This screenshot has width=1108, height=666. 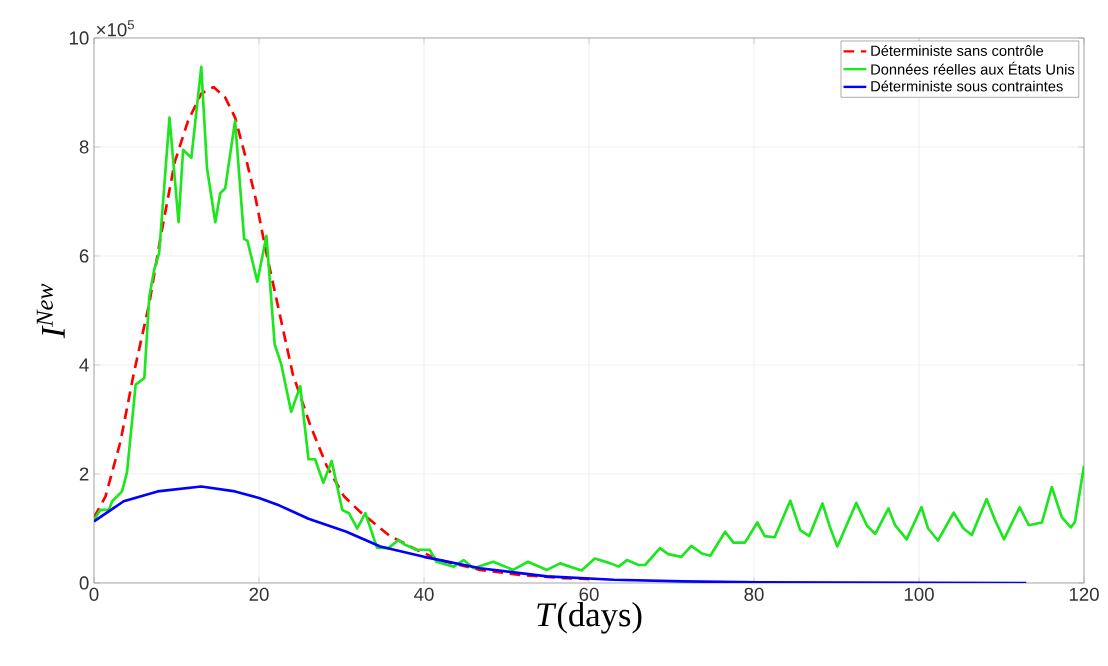 I want to click on y-tick-label: 8, so click(x=84, y=147).